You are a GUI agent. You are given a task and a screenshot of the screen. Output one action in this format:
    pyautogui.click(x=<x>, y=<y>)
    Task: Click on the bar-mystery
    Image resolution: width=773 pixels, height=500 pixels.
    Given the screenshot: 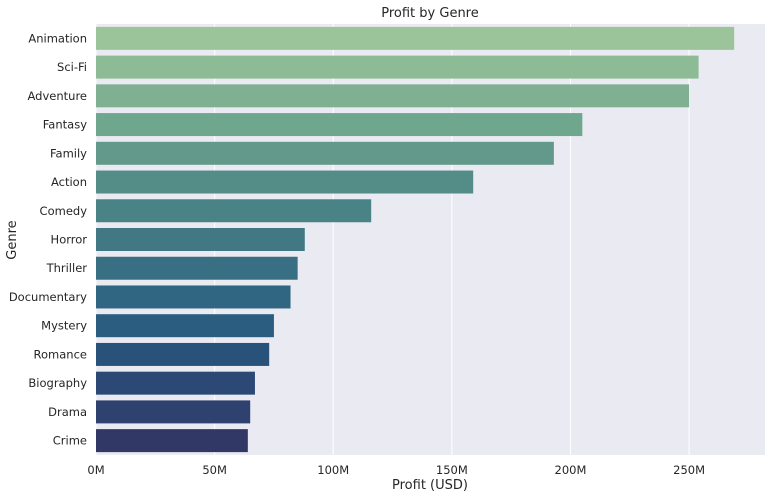 What is the action you would take?
    pyautogui.click(x=185, y=326)
    